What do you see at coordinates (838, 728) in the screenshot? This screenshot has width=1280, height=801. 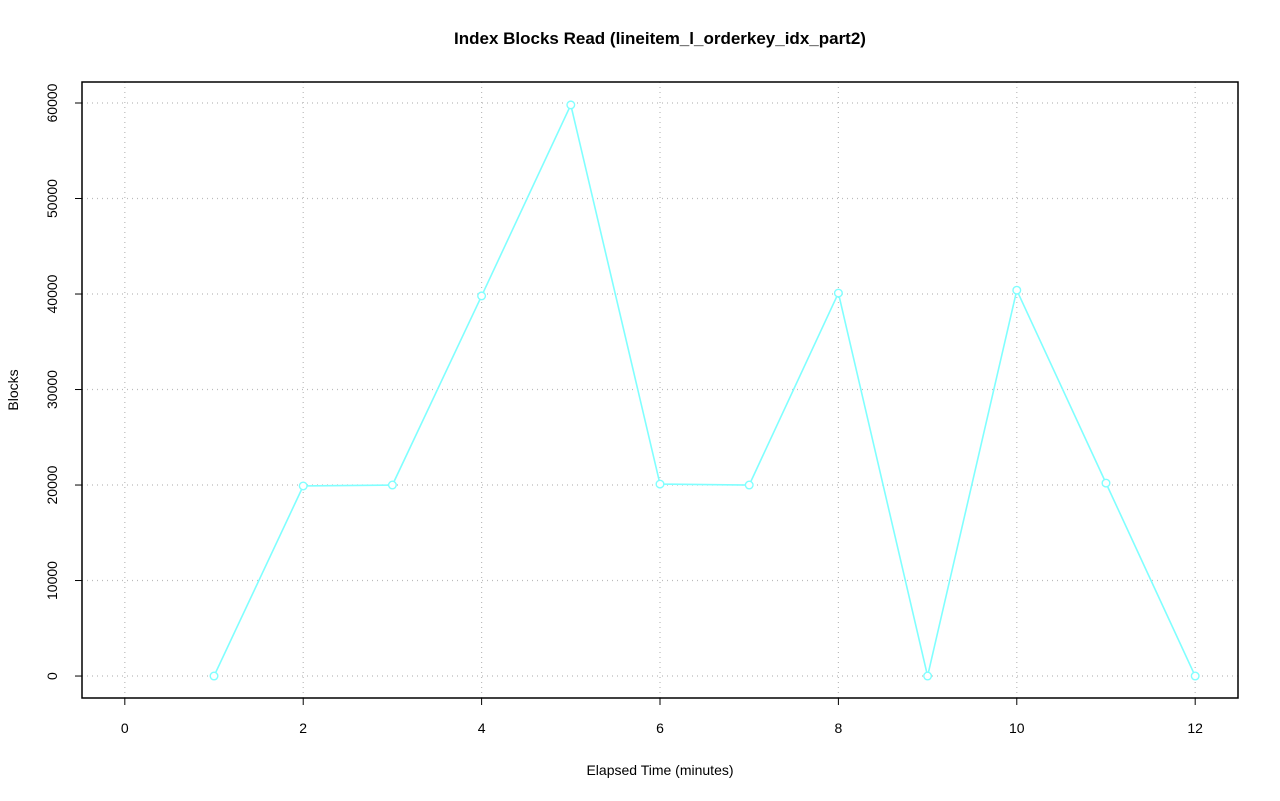 I see `x-tick-label: 8` at bounding box center [838, 728].